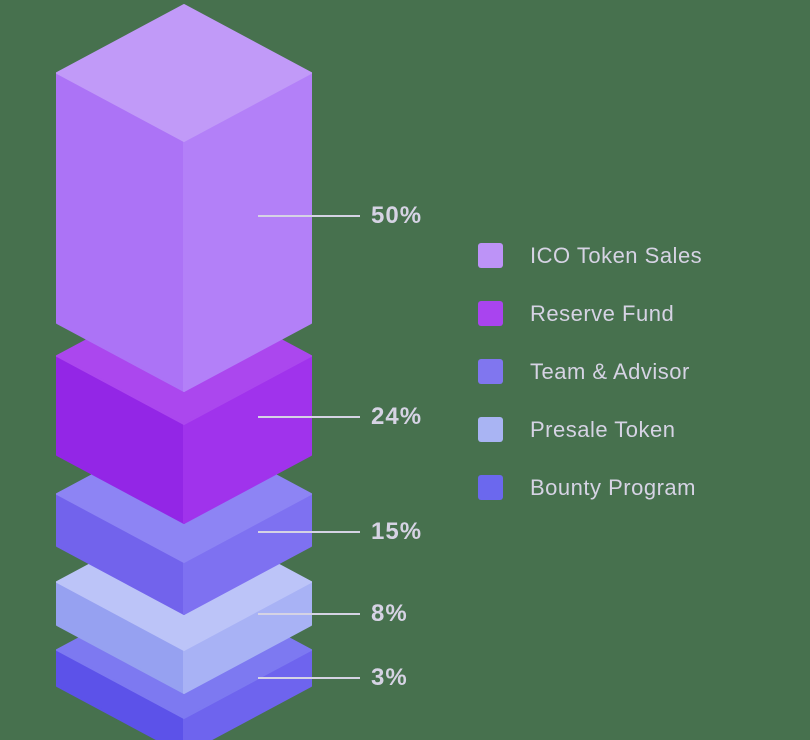 This screenshot has width=810, height=740. Describe the element at coordinates (603, 429) in the screenshot. I see `legend-label-presale-token: Presale Token` at that location.